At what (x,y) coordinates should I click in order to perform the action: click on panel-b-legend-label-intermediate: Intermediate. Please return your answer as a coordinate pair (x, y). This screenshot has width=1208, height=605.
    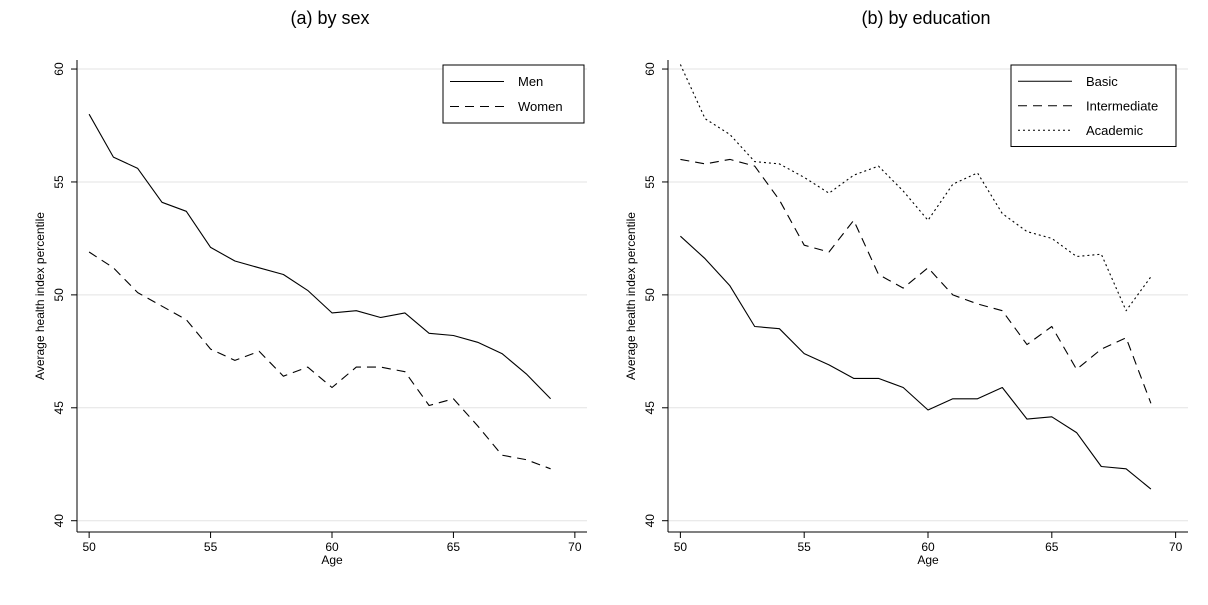
    Looking at the image, I should click on (1122, 105).